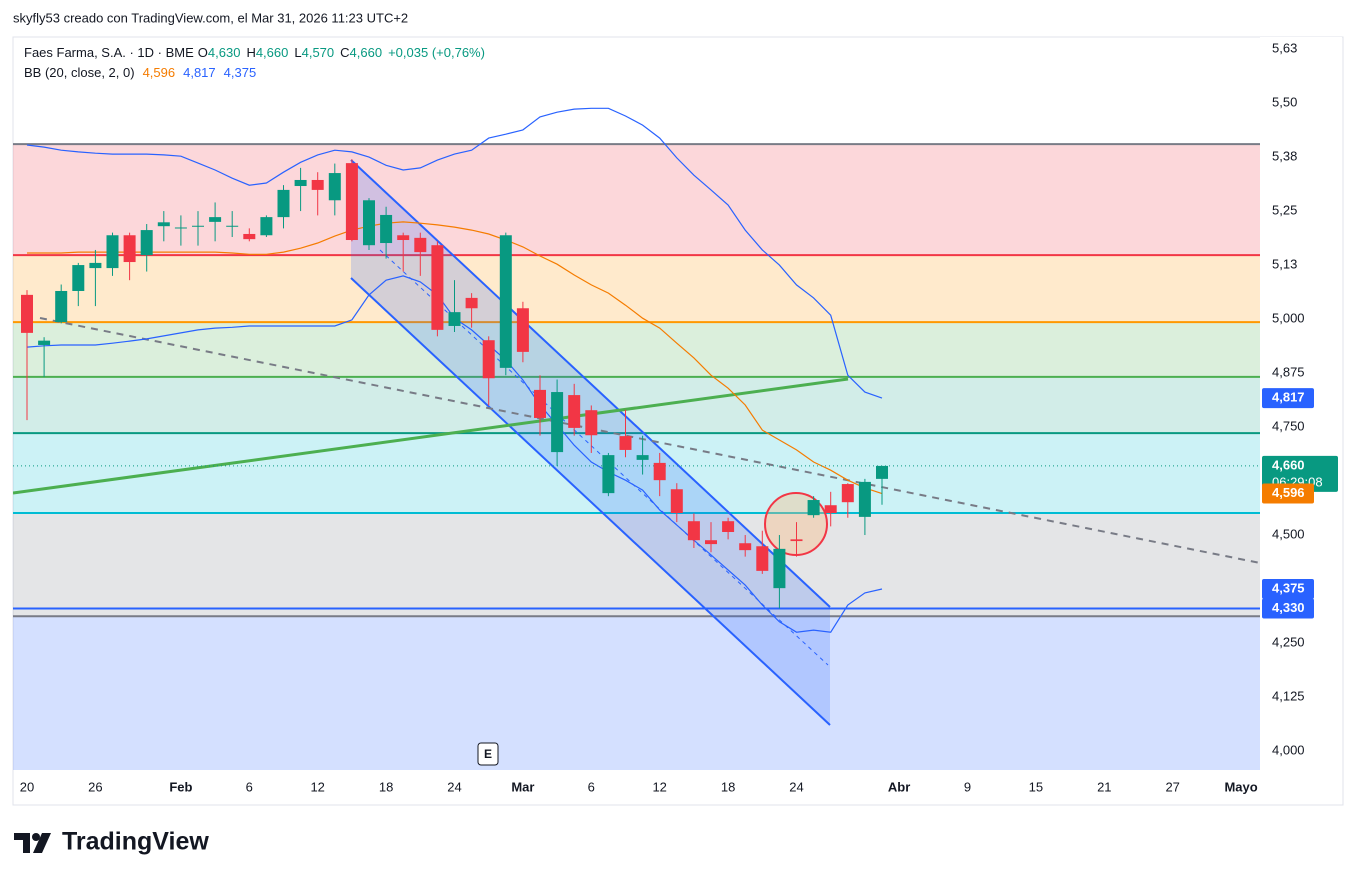 This screenshot has width=1356, height=880. Describe the element at coordinates (1284, 156) in the screenshot. I see `y-tick-label: 5,38` at that location.